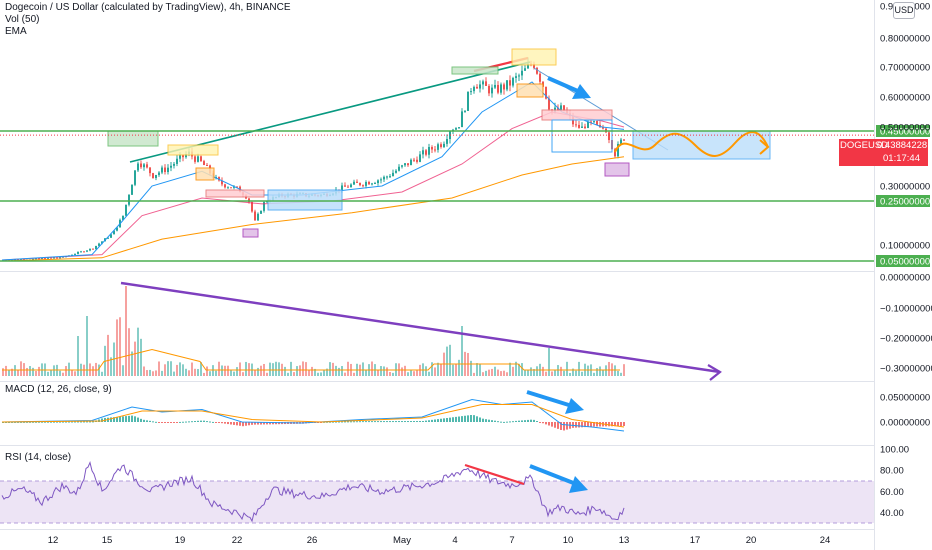 The height and width of the screenshot is (550, 932). I want to click on highlight-box, so click(617, 169).